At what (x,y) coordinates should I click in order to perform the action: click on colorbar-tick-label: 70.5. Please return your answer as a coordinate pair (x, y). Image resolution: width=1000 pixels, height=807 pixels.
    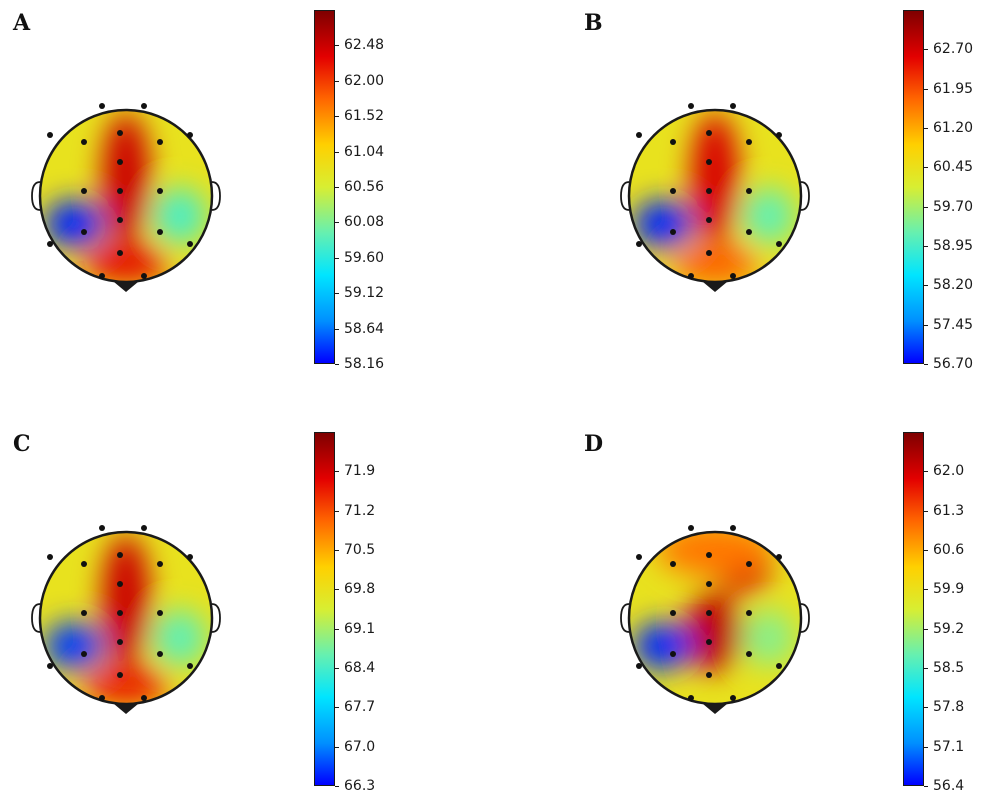
    Looking at the image, I should click on (360, 550).